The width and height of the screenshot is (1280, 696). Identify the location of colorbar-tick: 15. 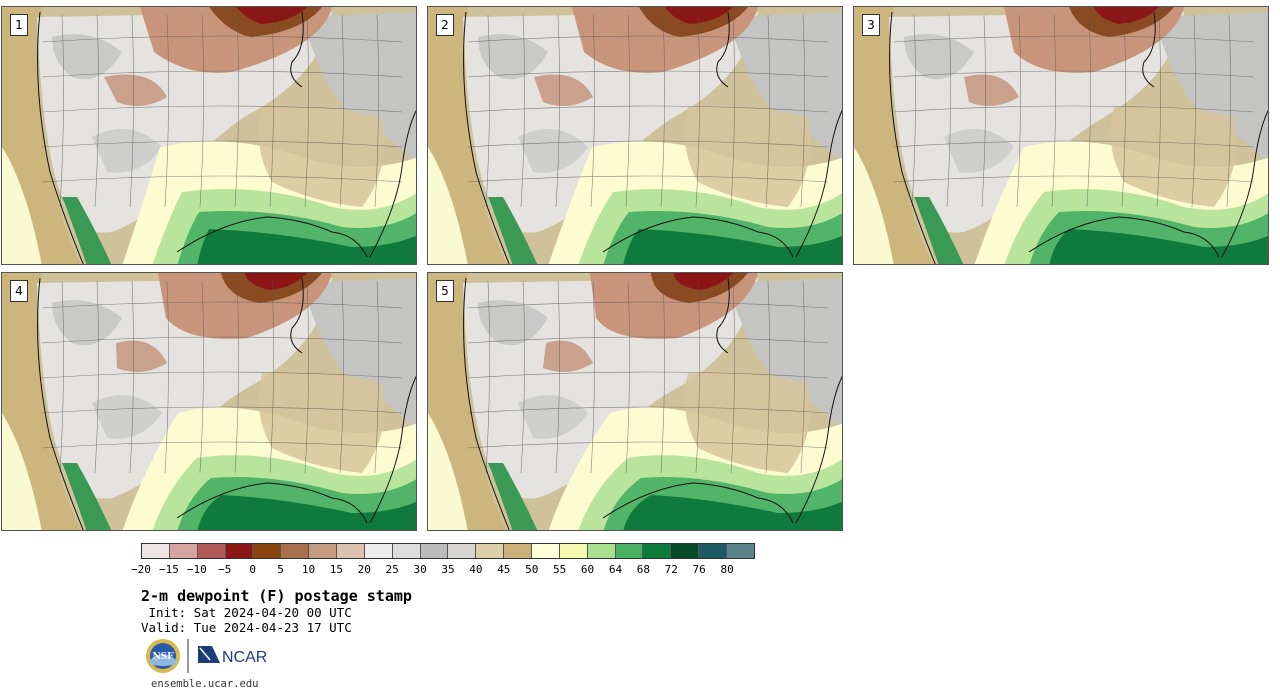
(336, 569).